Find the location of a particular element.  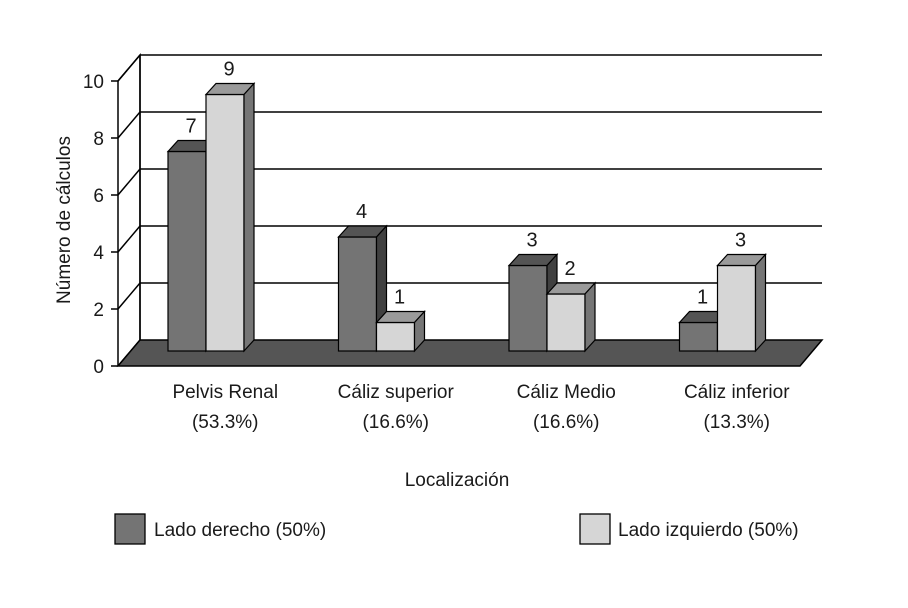

category-label: Cáliz Medio is located at coordinates (566, 392).